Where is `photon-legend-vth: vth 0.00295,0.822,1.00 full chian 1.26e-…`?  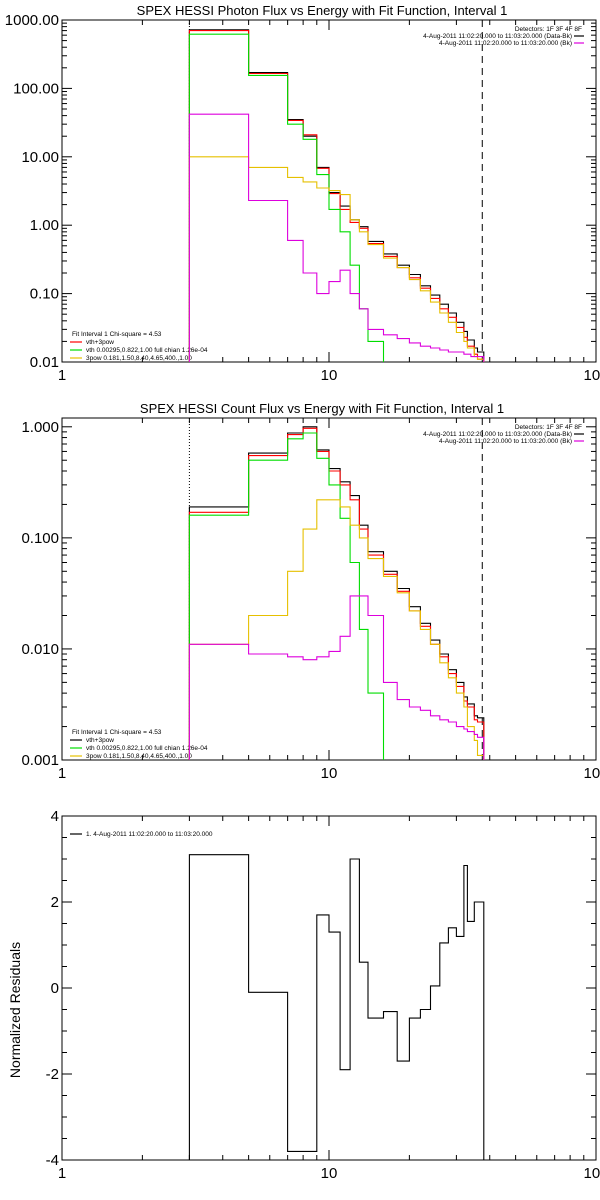
photon-legend-vth: vth 0.00295,0.822,1.00 full chian 1.26e-… is located at coordinates (147, 350).